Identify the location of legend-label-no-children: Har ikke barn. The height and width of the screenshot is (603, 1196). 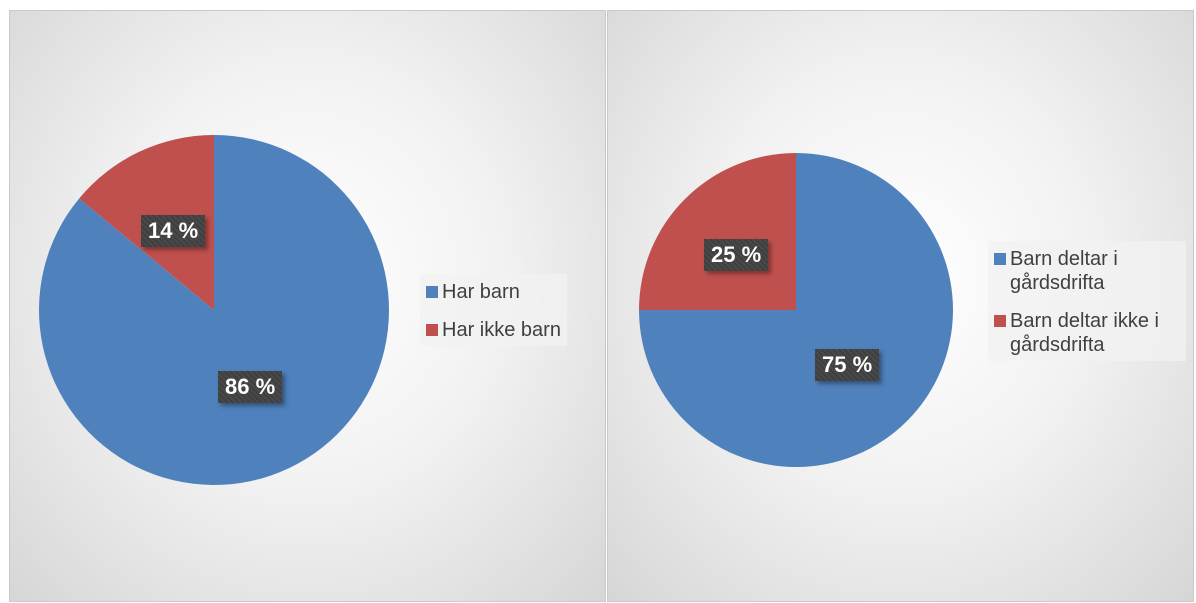
(501, 330).